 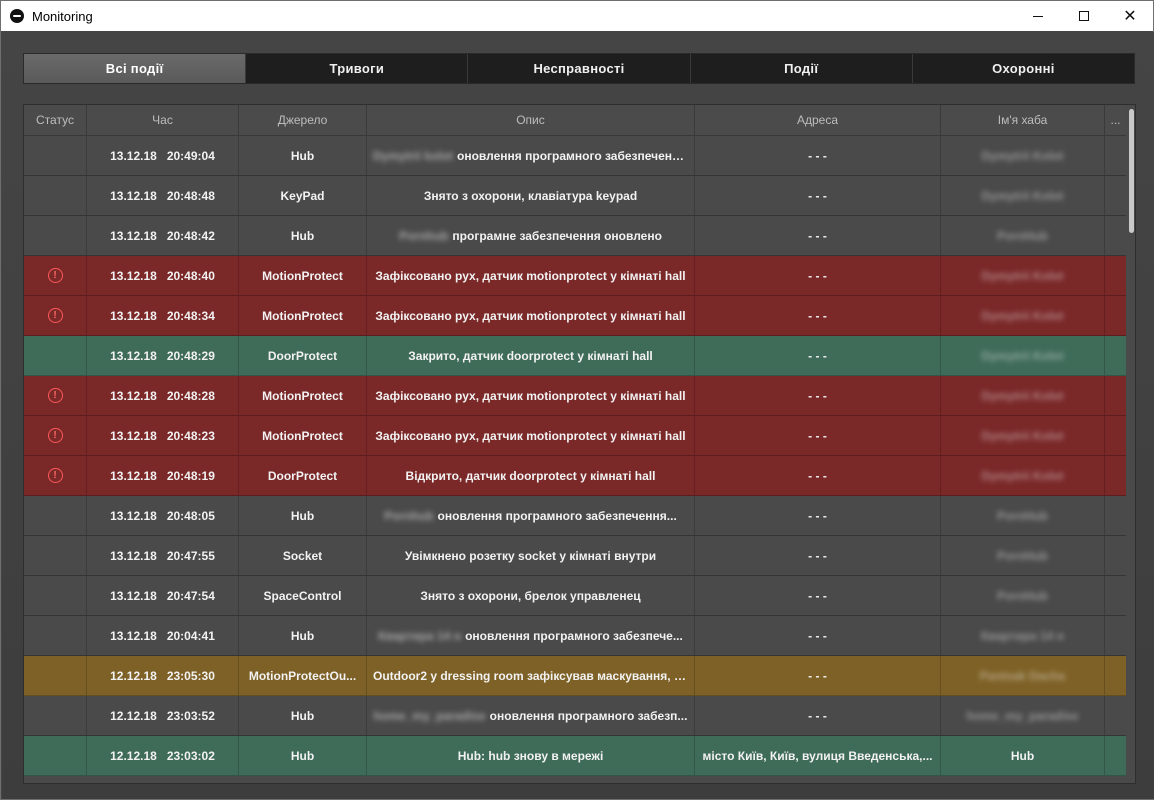 I want to click on tab-3: Події, so click(x=801, y=68).